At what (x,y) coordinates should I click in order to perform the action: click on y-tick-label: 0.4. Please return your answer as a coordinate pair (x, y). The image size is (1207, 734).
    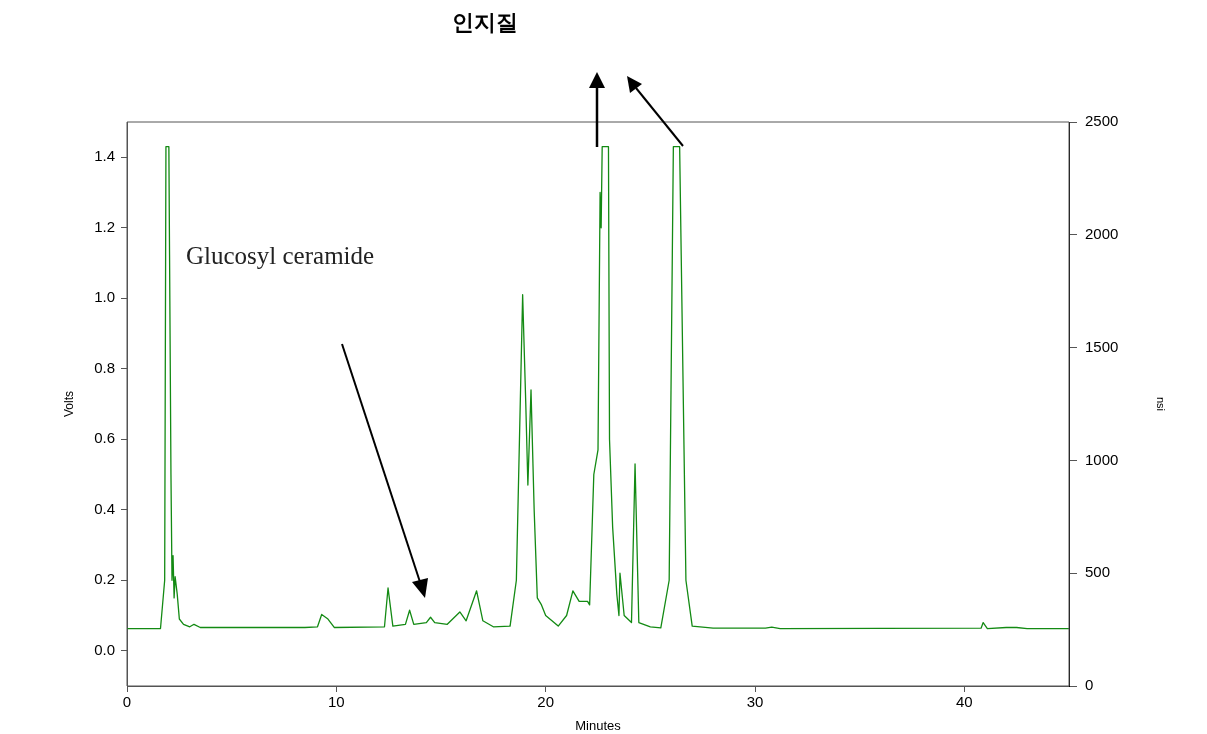
    Looking at the image, I should click on (104, 508).